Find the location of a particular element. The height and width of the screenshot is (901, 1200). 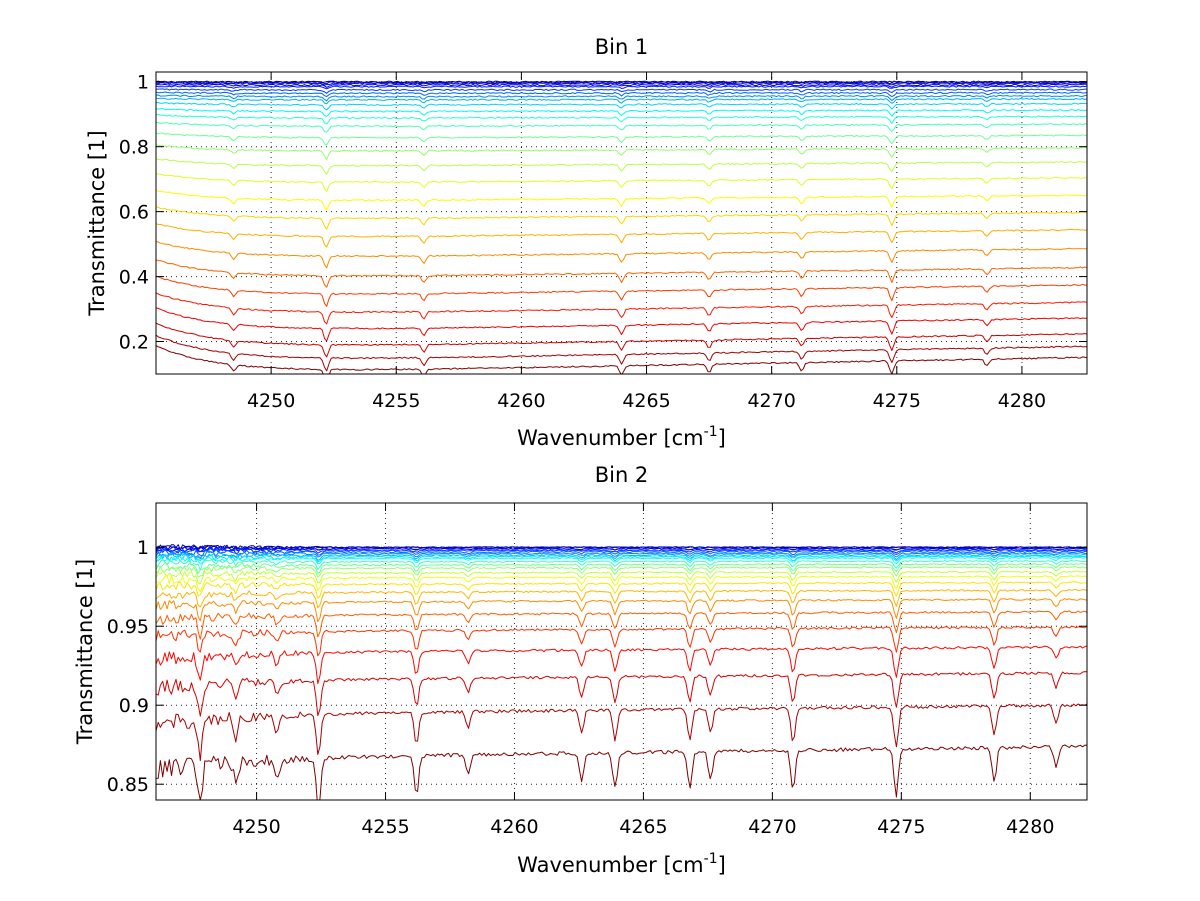

chart-title: Bin 1 is located at coordinates (622, 47).